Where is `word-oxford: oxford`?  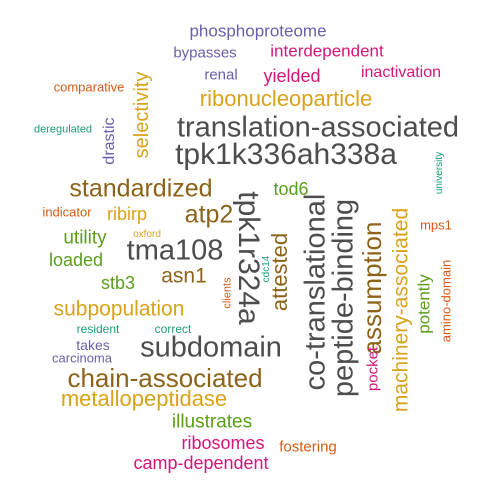 word-oxford: oxford is located at coordinates (147, 234).